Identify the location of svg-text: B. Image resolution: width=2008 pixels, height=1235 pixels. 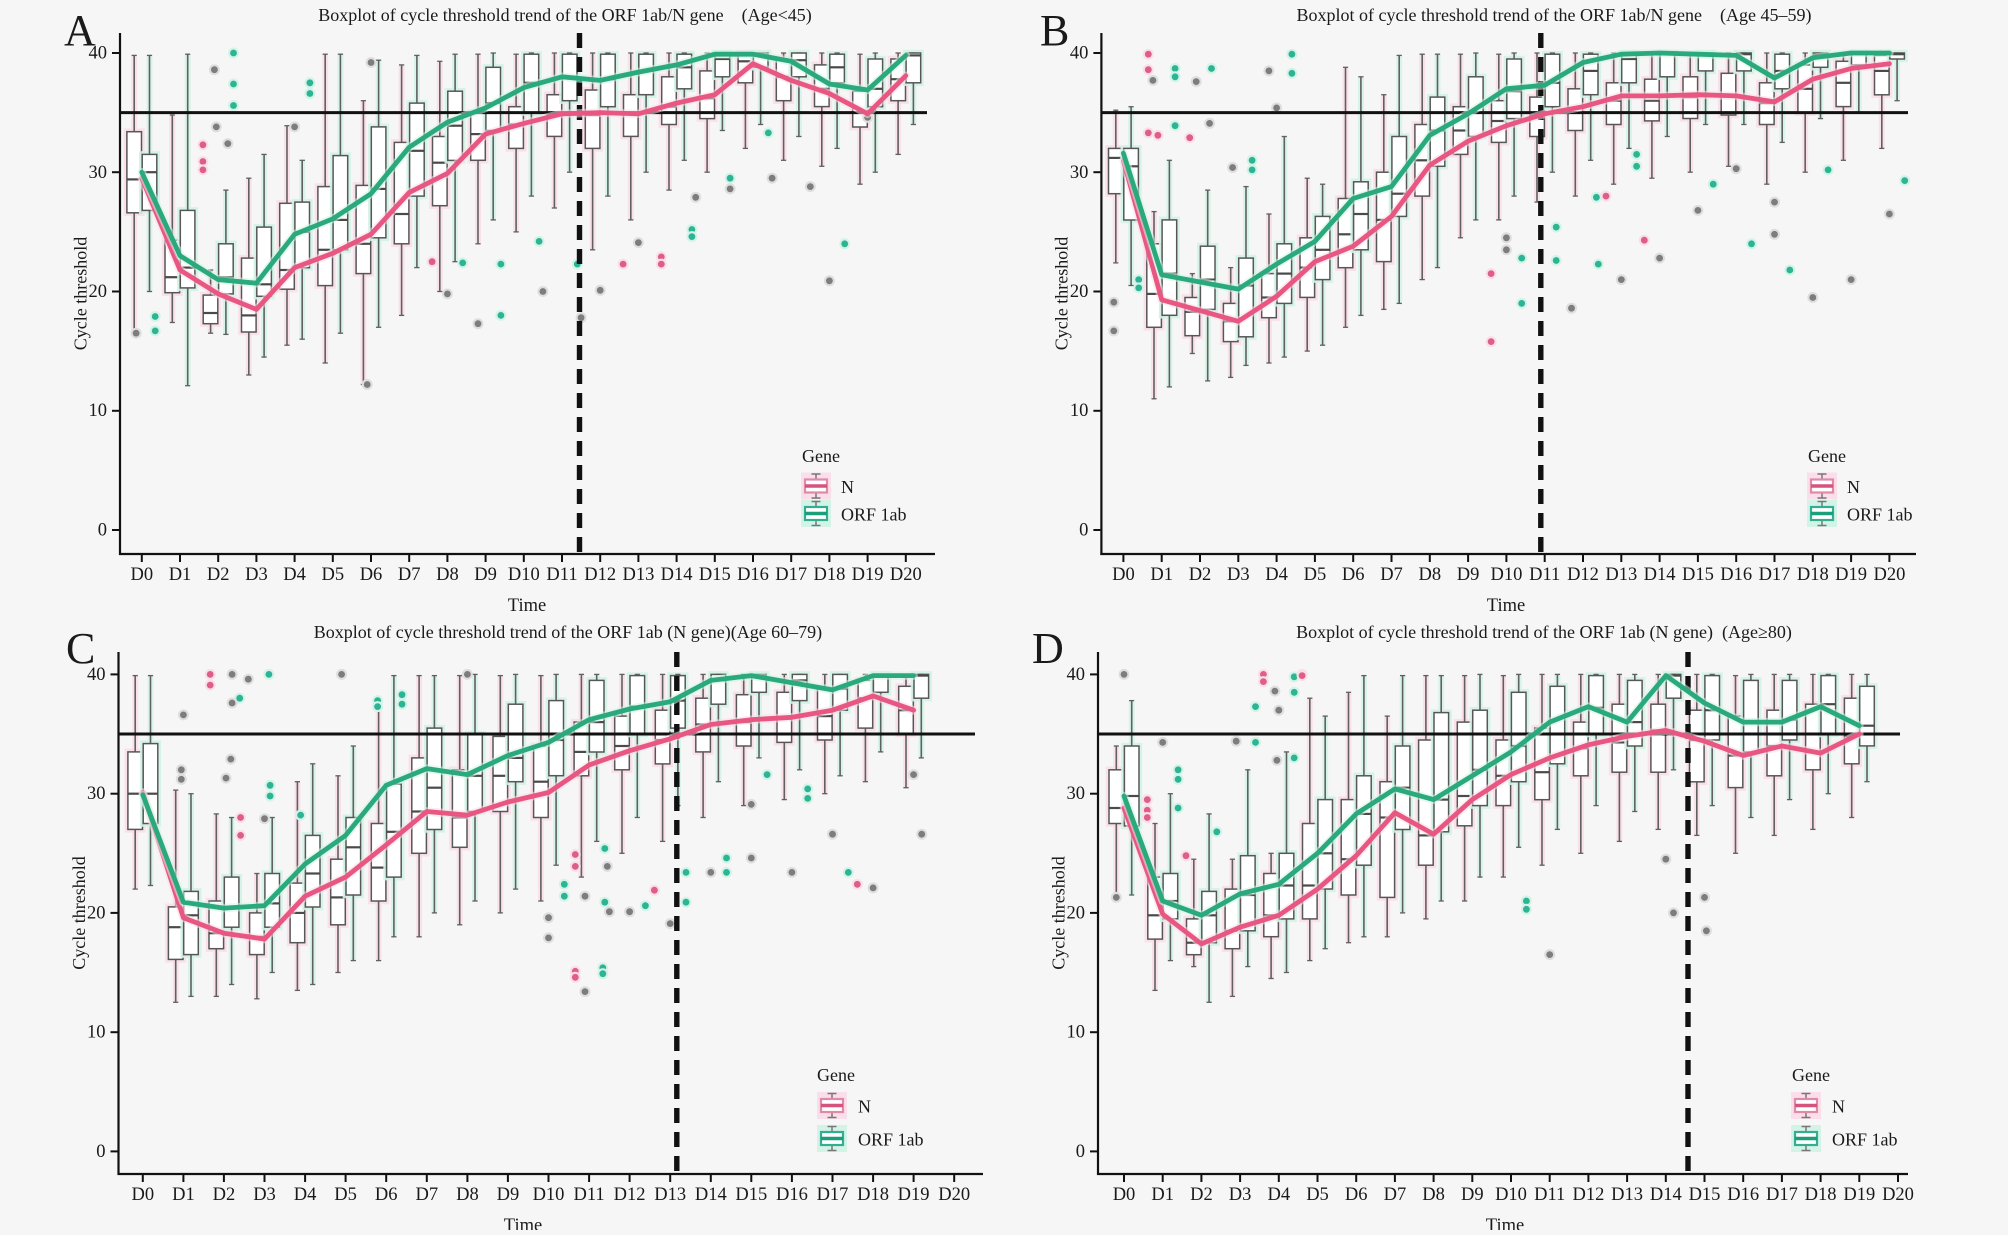
(1054, 30).